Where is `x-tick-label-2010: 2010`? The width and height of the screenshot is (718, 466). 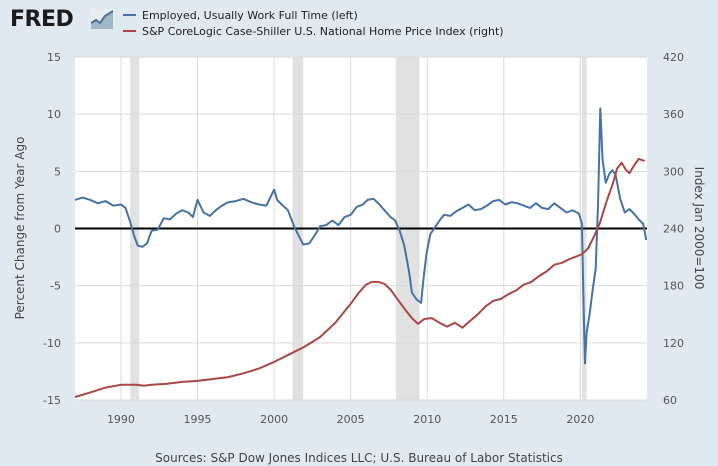 x-tick-label-2010: 2010 is located at coordinates (427, 419).